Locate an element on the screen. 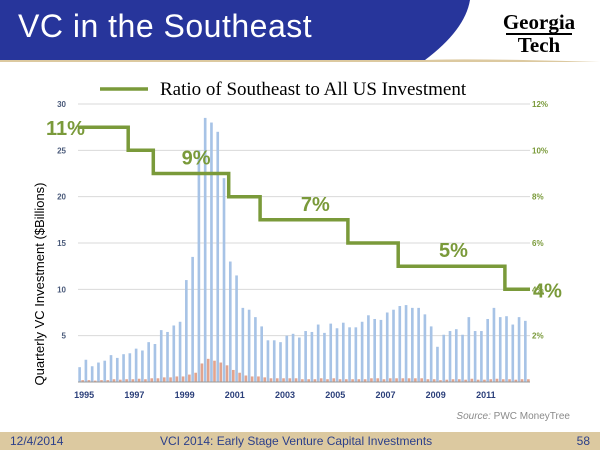  ratio-label: 9% is located at coordinates (196, 159).